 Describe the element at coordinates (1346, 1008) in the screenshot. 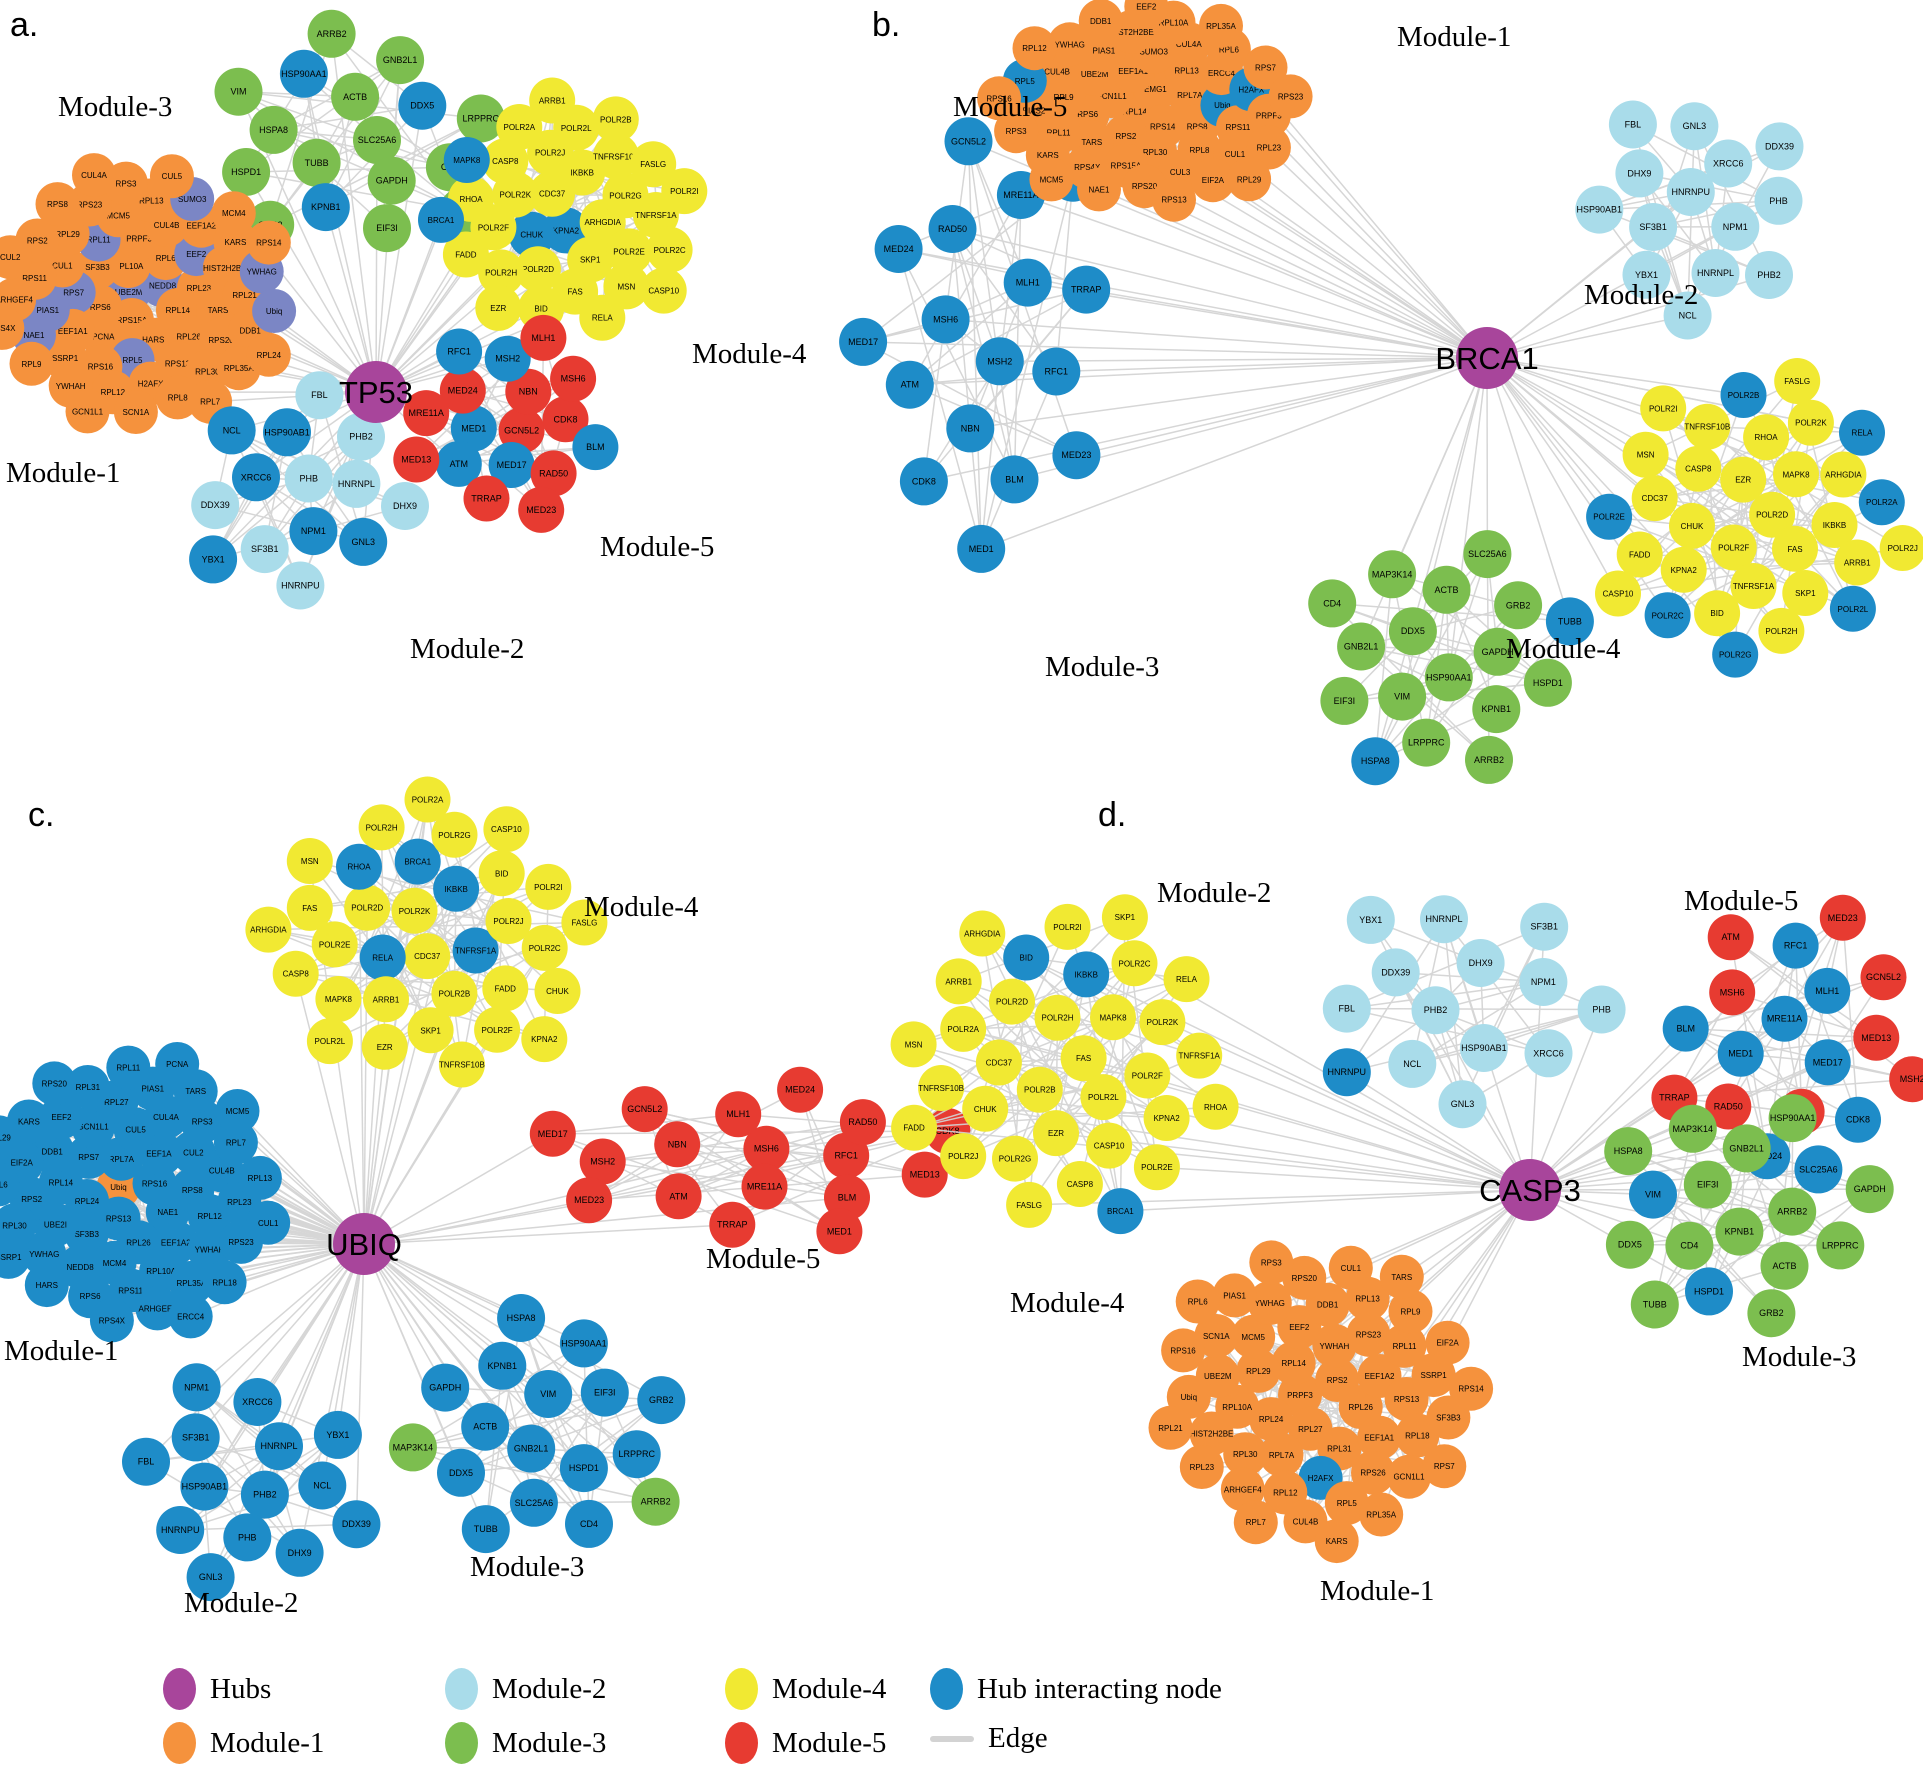

I see `node-fbl: FBL` at that location.